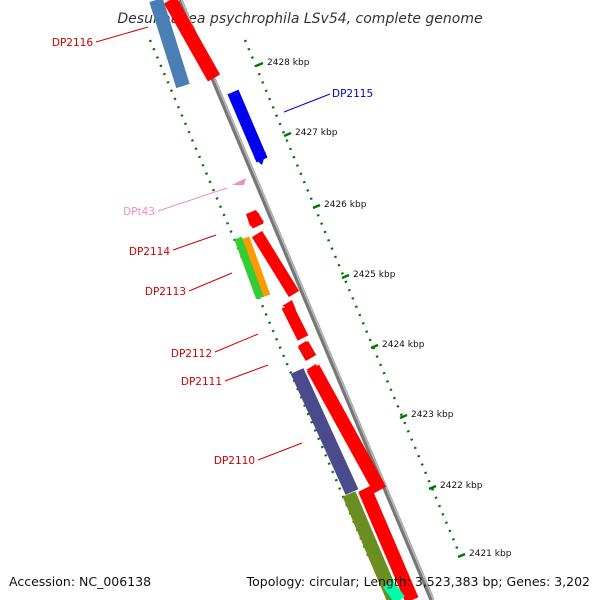 Image resolution: width=600 pixels, height=600 pixels. Describe the element at coordinates (139, 212) in the screenshot. I see `gene-label: DPt43` at that location.